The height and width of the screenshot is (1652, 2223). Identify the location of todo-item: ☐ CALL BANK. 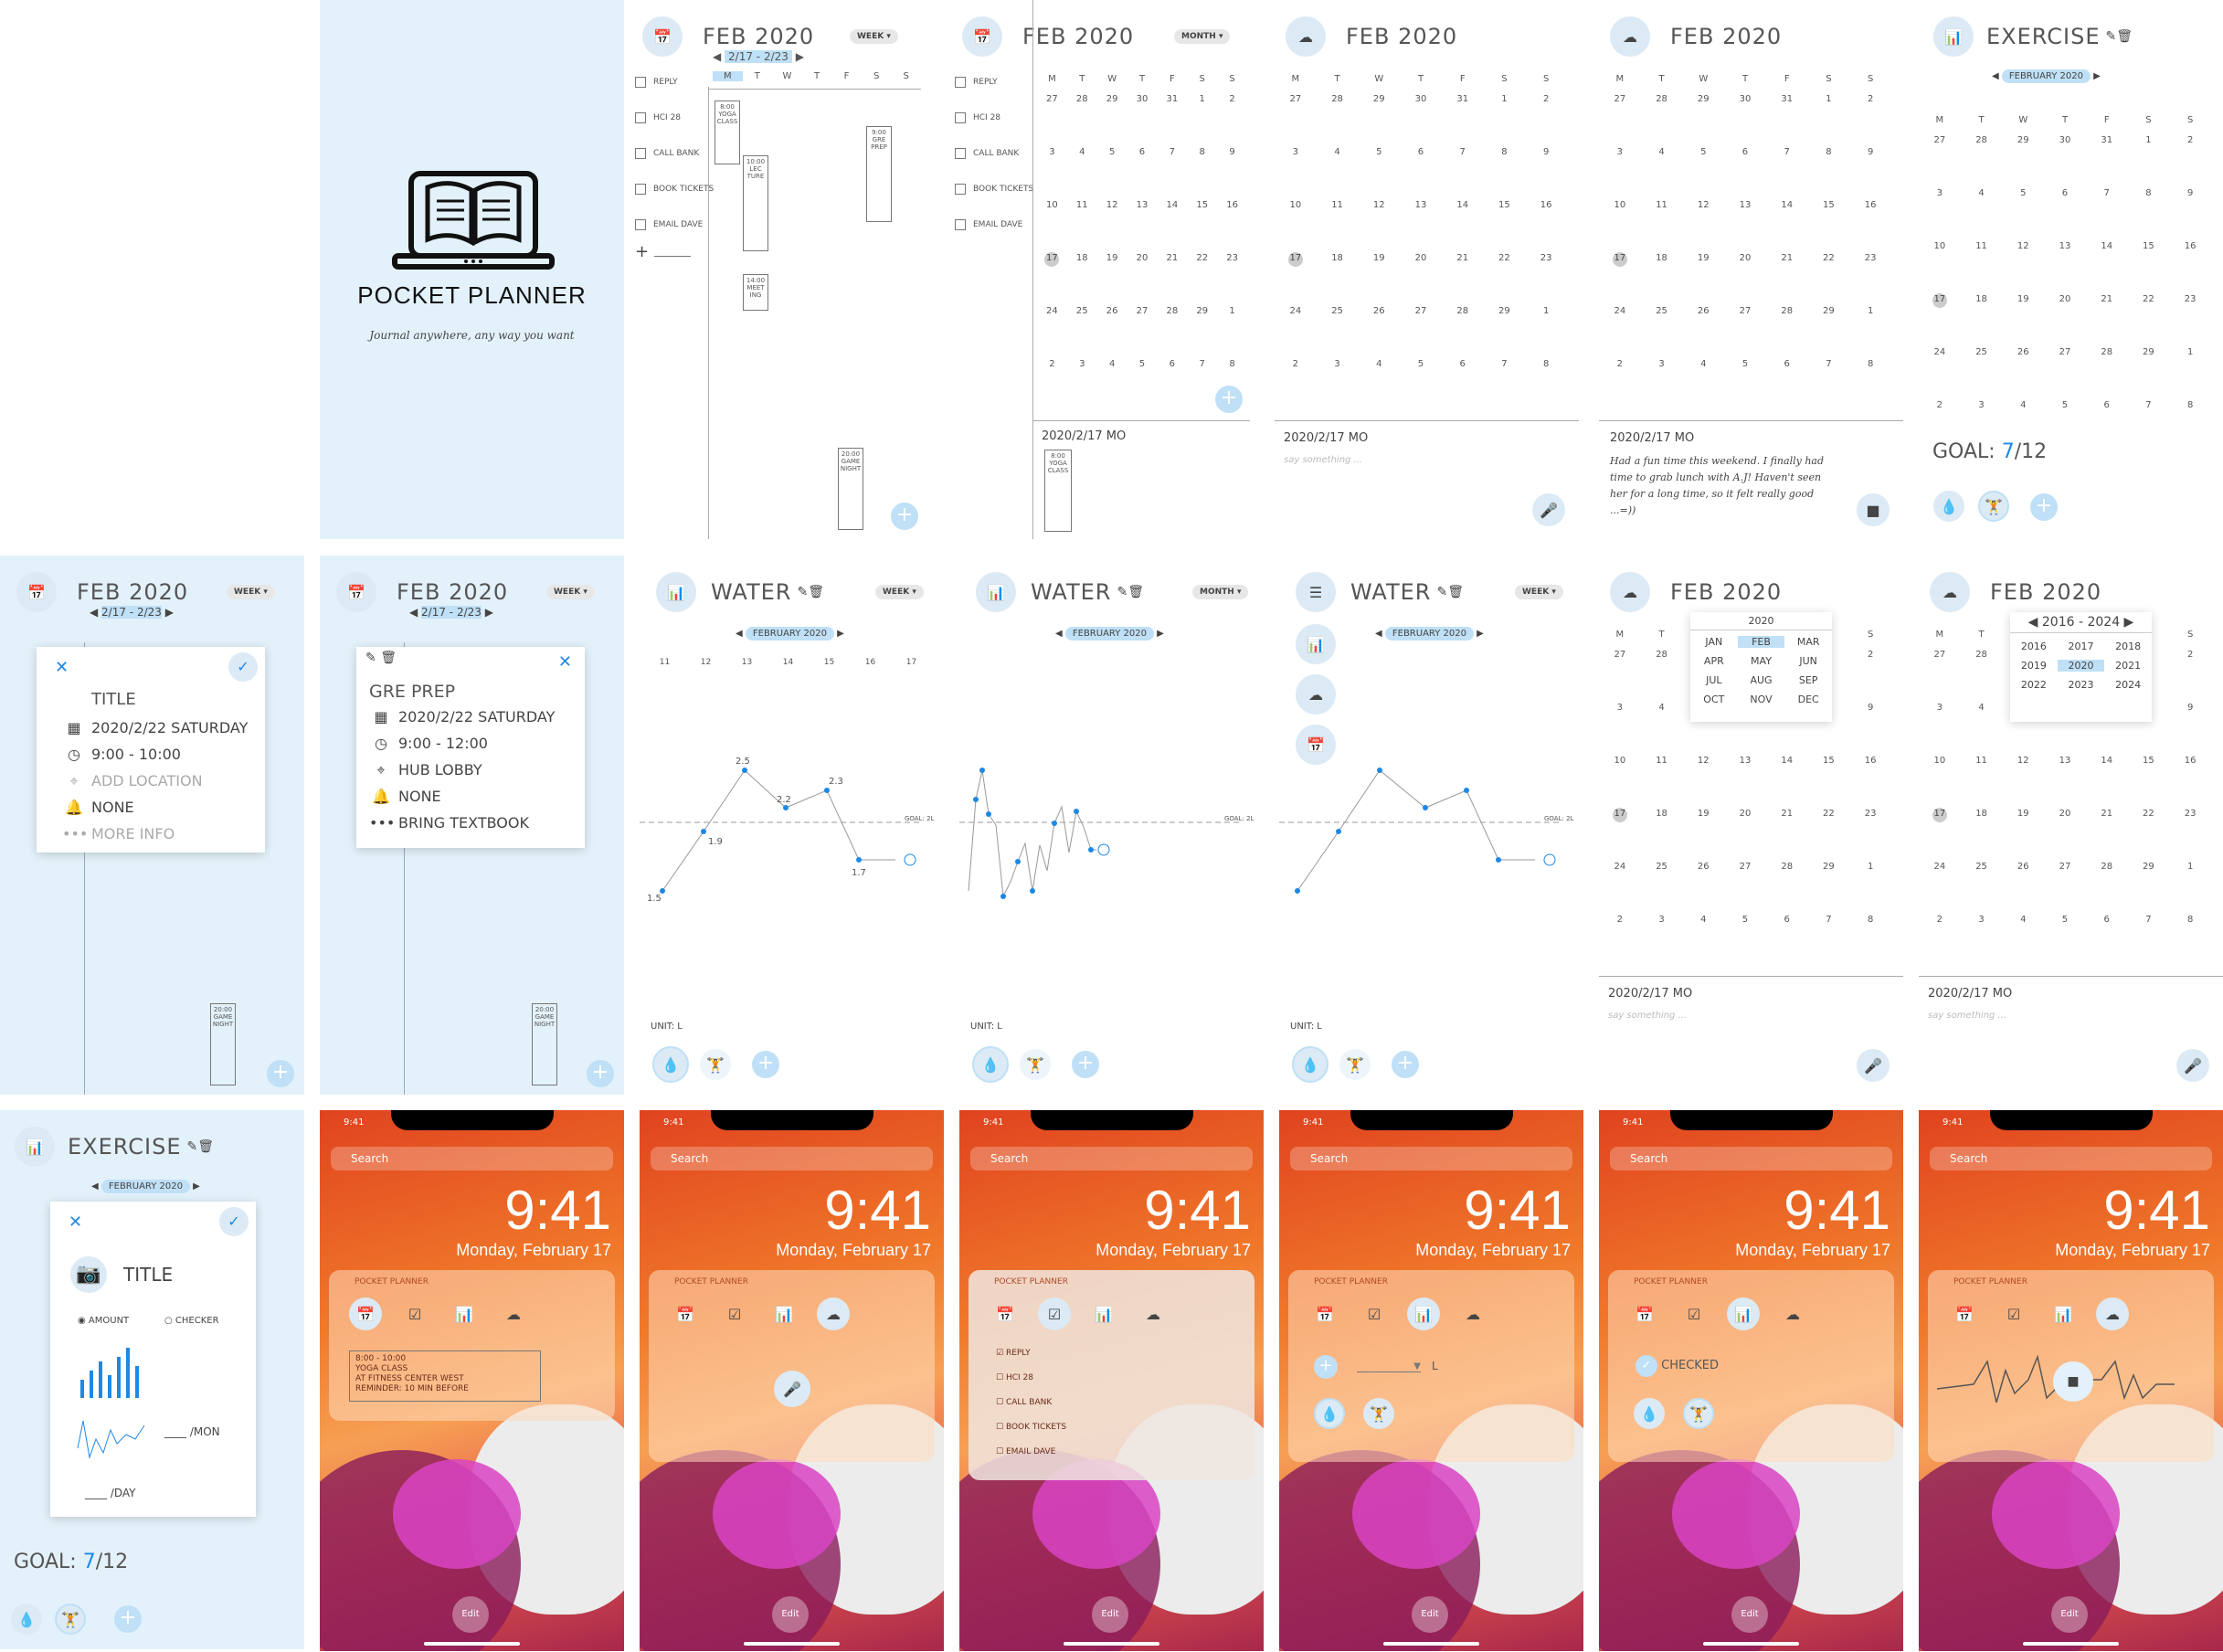
(1024, 1403).